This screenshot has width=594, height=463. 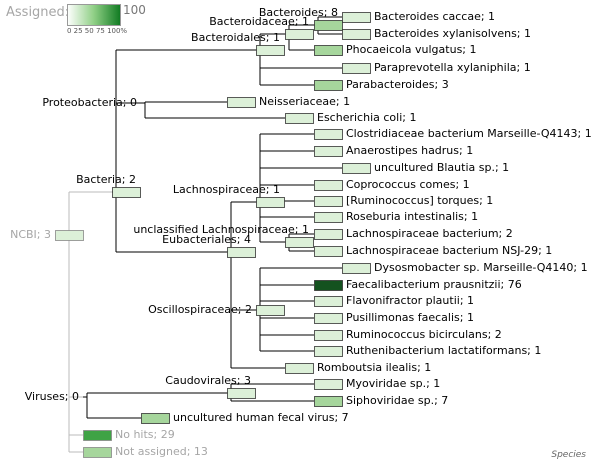 What do you see at coordinates (357, 18) in the screenshot?
I see `node-box-b_caccae` at bounding box center [357, 18].